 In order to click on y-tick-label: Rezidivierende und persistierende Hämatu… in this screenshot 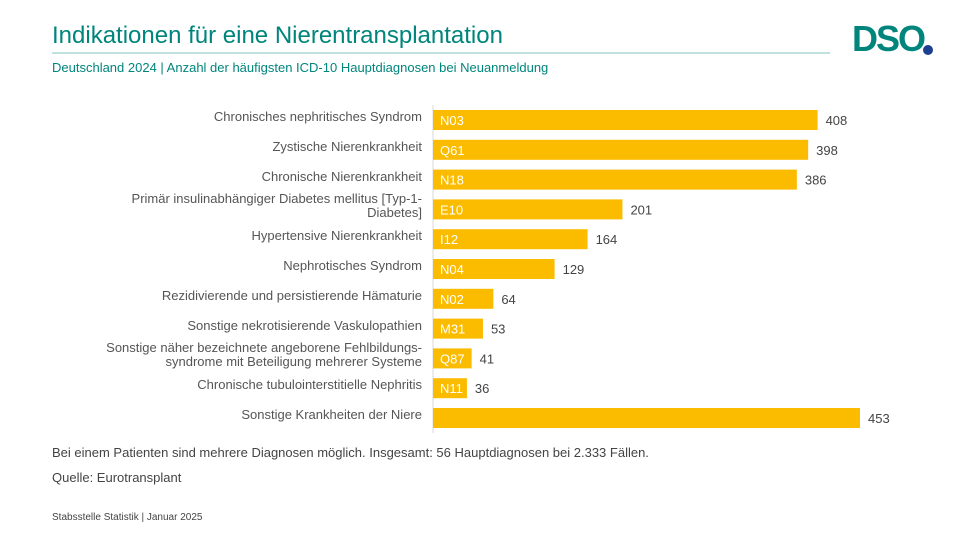, I will do `click(291, 295)`.